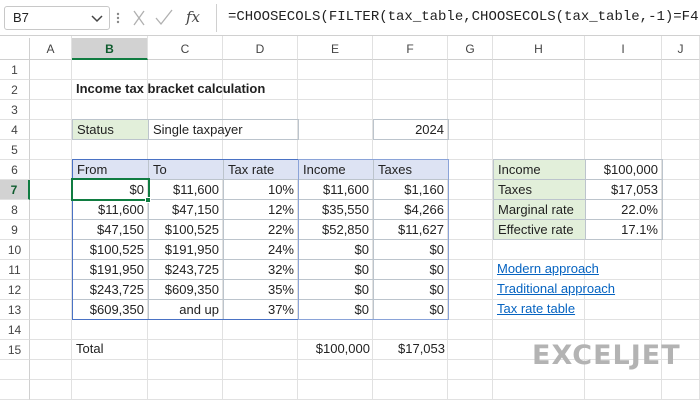 Image resolution: width=700 pixels, height=400 pixels. Describe the element at coordinates (624, 229) in the screenshot. I see `summary-value: 17.1%` at that location.